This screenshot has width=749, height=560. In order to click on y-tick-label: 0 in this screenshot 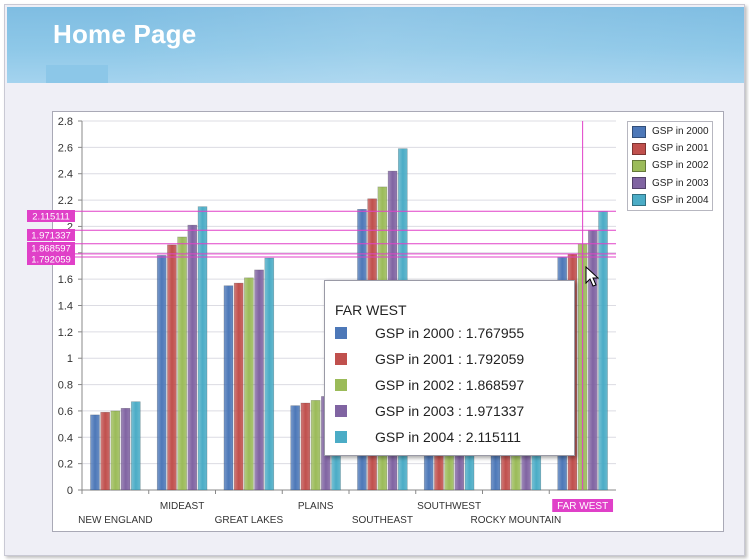, I will do `click(70, 491)`.